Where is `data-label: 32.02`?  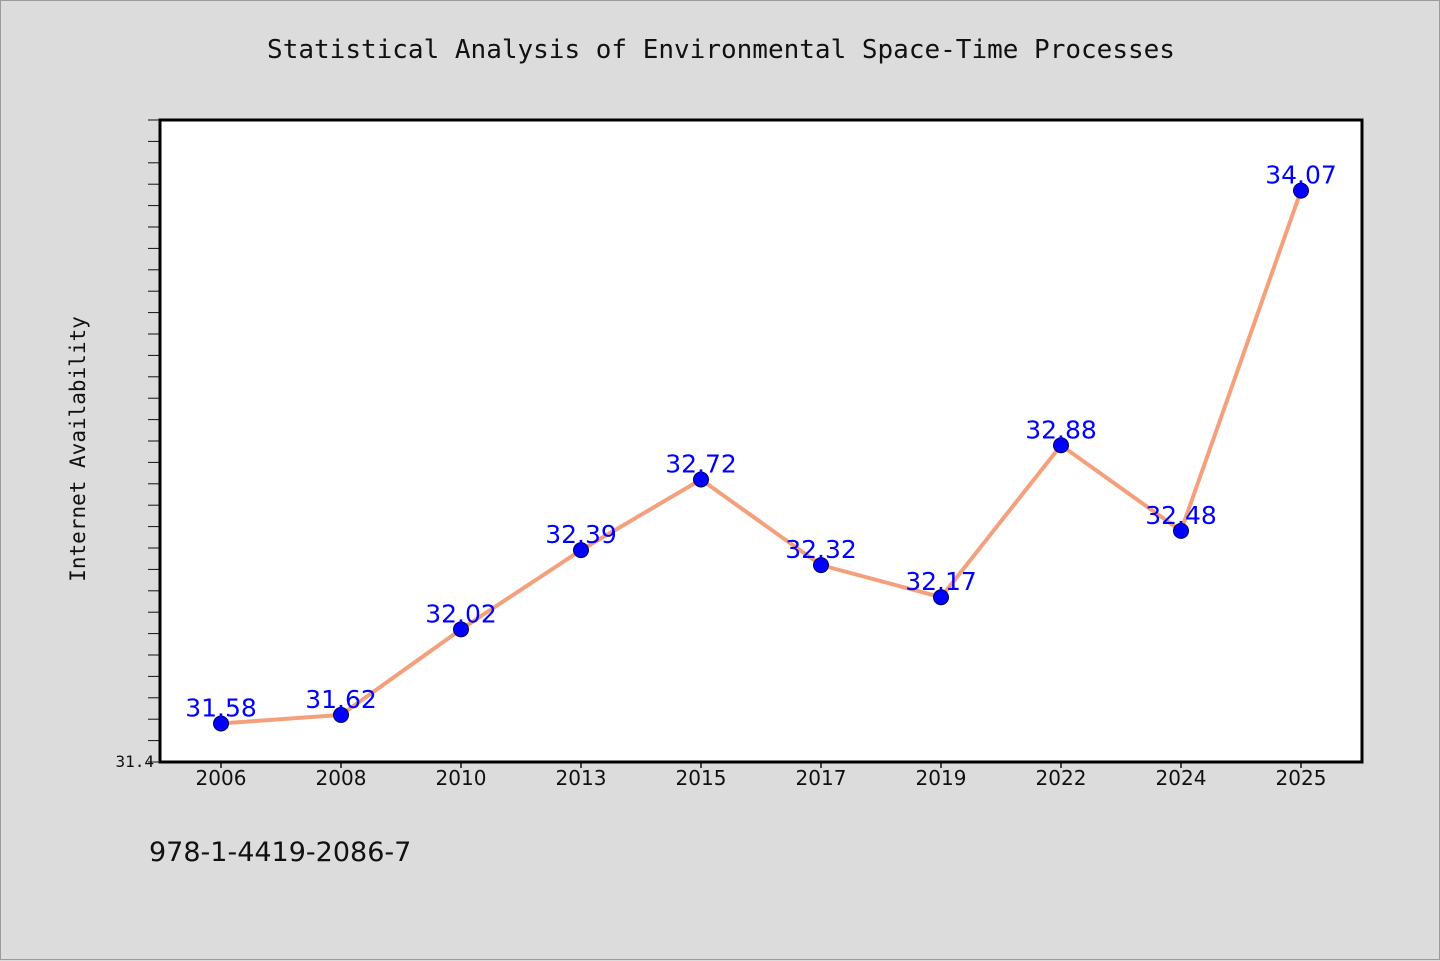
data-label: 32.02 is located at coordinates (461, 613).